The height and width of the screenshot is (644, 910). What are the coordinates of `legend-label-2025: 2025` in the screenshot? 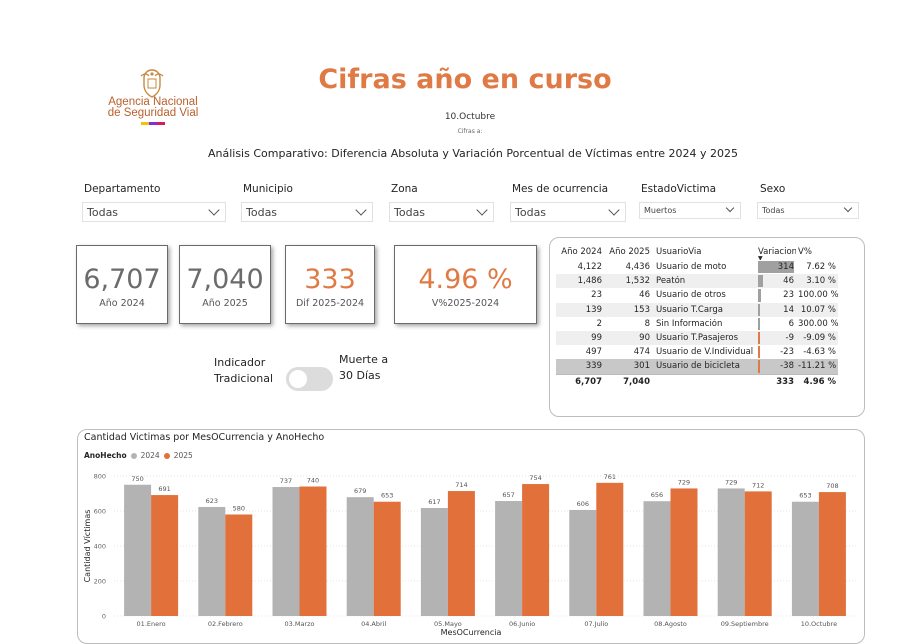 It's located at (183, 455).